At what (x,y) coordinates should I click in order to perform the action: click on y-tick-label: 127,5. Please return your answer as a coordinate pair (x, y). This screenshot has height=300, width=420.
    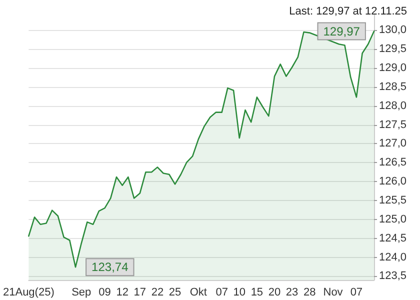
    Looking at the image, I should click on (393, 124).